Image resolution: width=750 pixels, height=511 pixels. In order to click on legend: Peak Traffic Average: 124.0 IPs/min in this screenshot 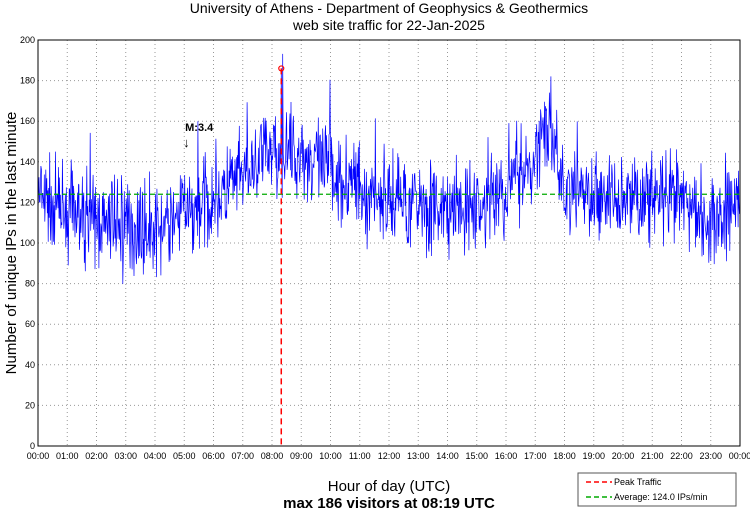, I will do `click(657, 489)`.